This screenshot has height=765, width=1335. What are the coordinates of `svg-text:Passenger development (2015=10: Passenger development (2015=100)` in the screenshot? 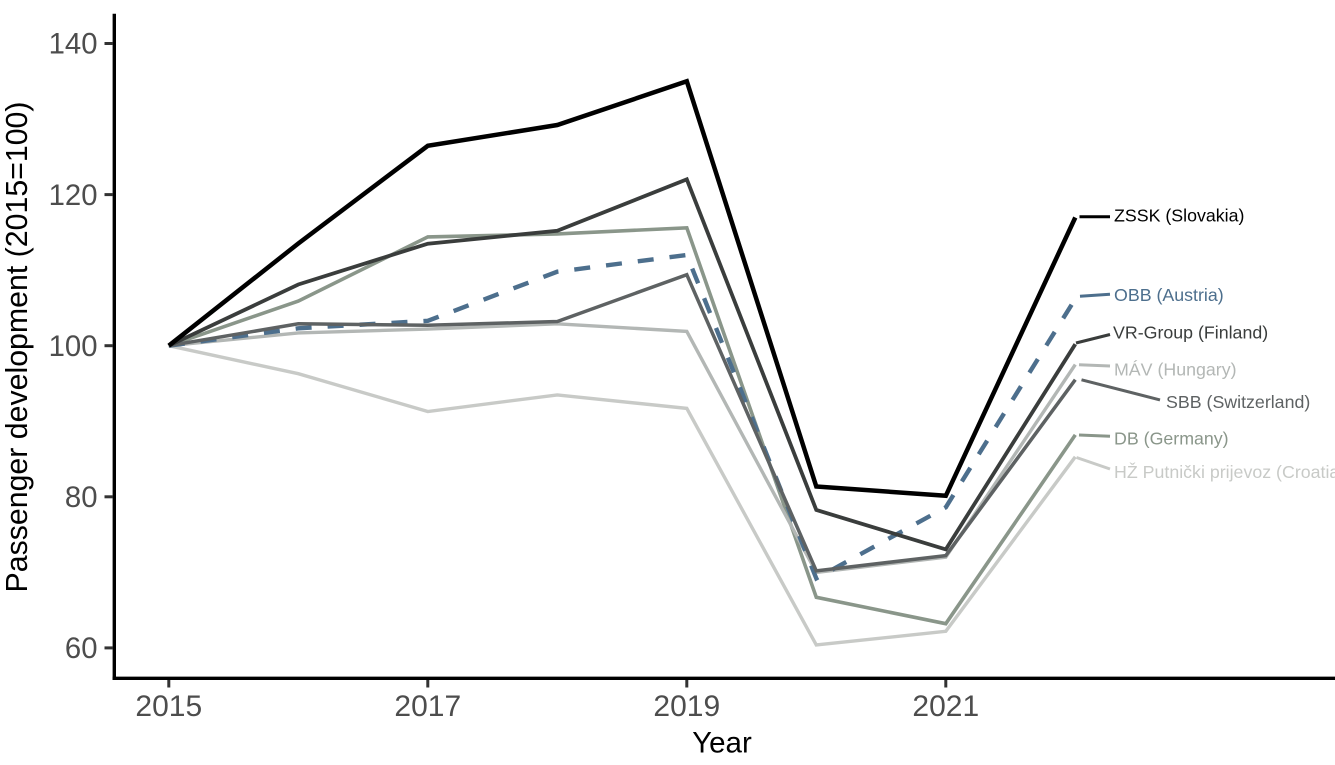 It's located at (17, 347).